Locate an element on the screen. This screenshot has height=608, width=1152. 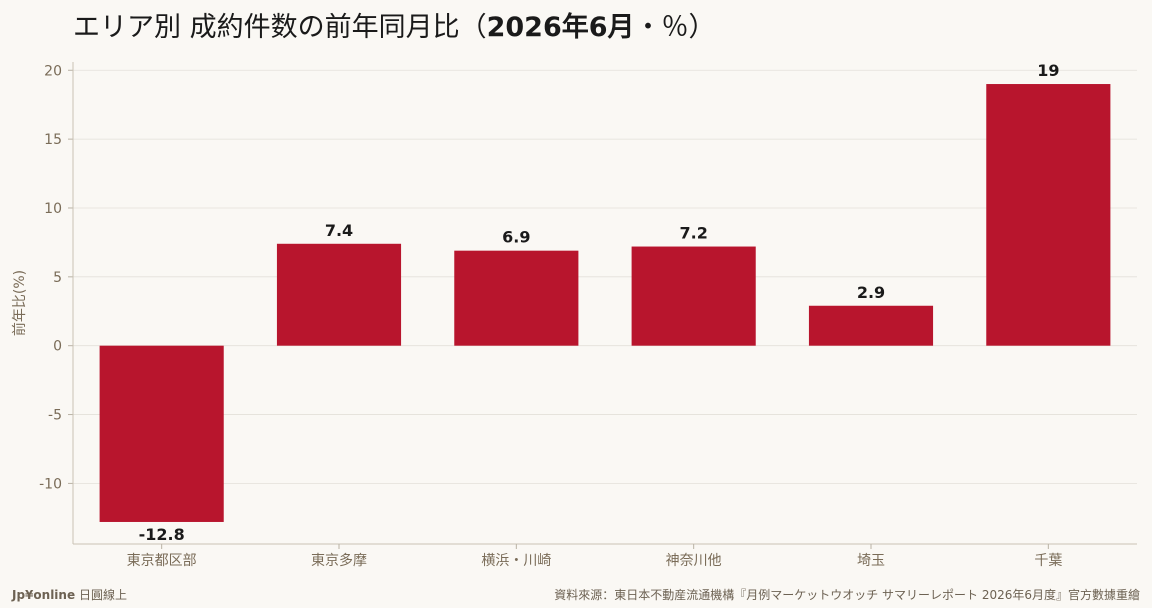
bar-value-label: 7.2 is located at coordinates (693, 233).